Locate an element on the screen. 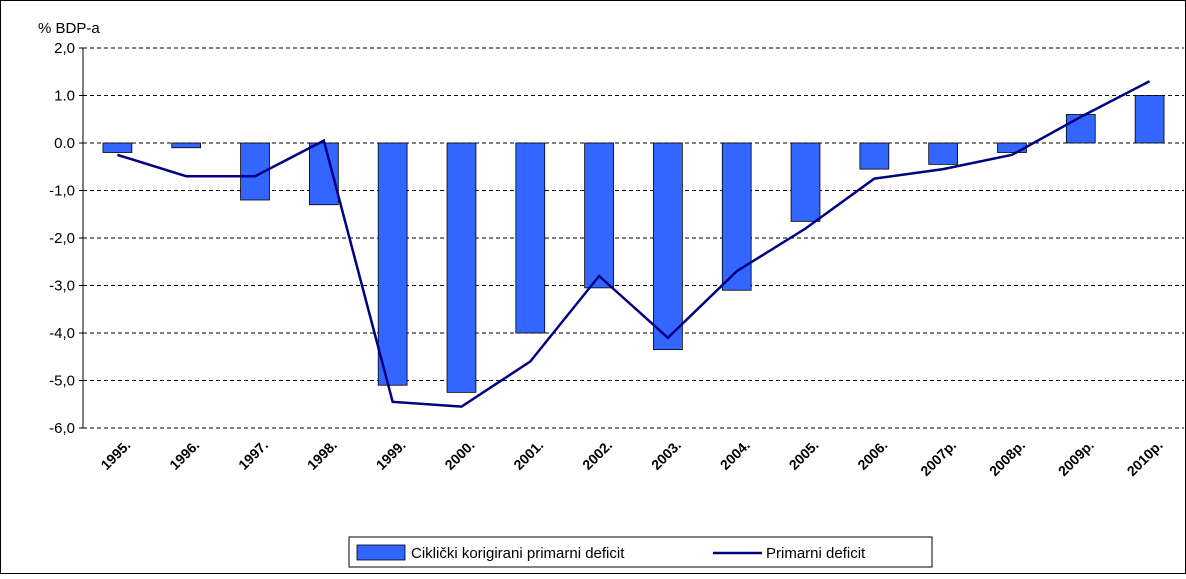 The height and width of the screenshot is (579, 1186). y-tick-label: -4,0 is located at coordinates (62, 333).